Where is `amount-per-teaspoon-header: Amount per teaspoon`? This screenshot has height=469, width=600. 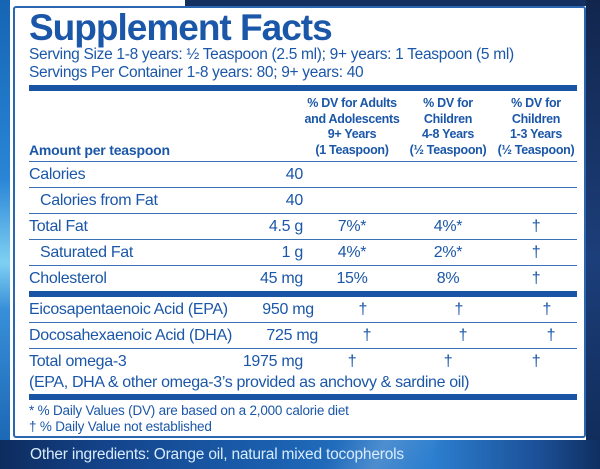 amount-per-teaspoon-header: Amount per teaspoon is located at coordinates (99, 150).